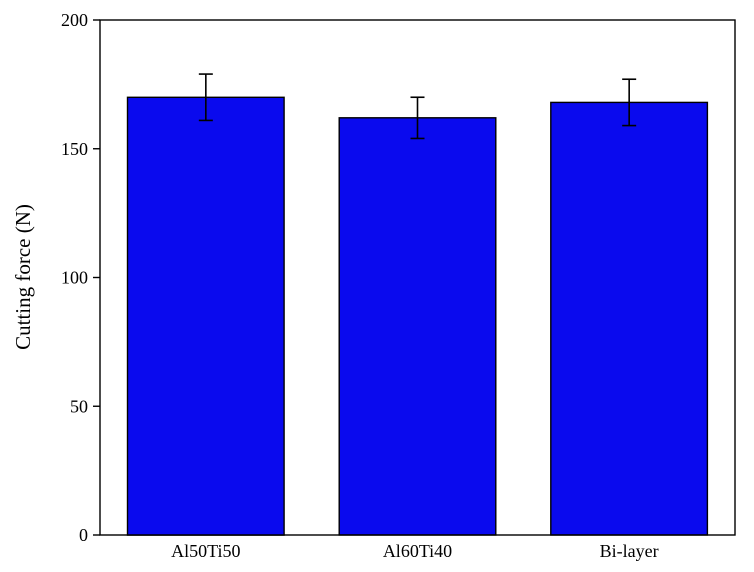 The image size is (754, 572). I want to click on y-tick-label: 150, so click(74, 149).